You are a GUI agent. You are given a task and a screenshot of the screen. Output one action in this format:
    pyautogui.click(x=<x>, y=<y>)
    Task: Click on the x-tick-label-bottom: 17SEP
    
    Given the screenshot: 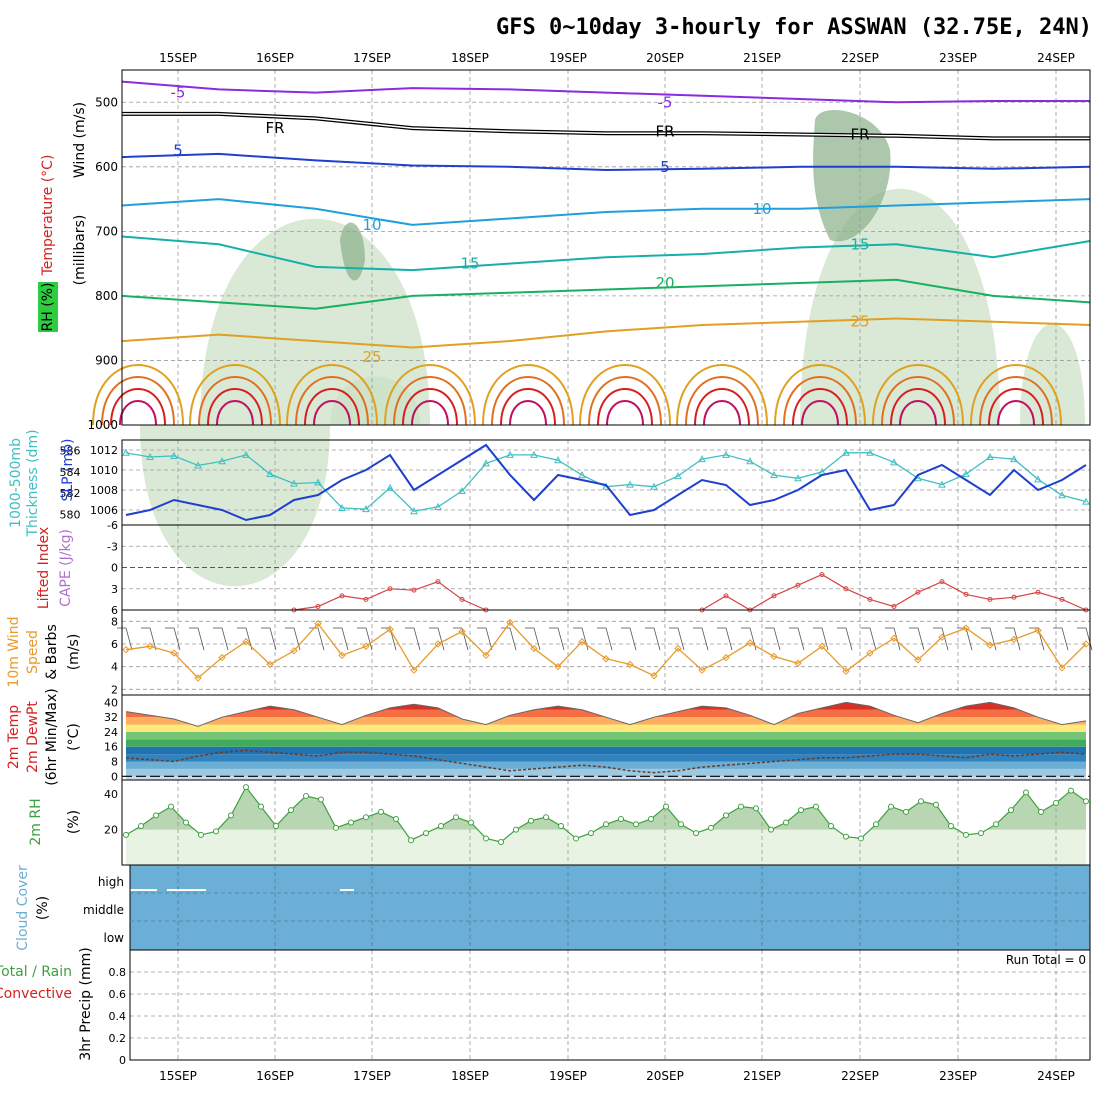 What is the action you would take?
    pyautogui.click(x=372, y=1076)
    